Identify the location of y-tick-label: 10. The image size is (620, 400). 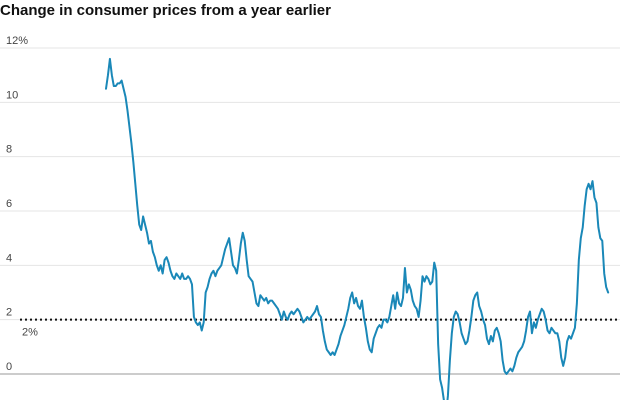
(12, 95).